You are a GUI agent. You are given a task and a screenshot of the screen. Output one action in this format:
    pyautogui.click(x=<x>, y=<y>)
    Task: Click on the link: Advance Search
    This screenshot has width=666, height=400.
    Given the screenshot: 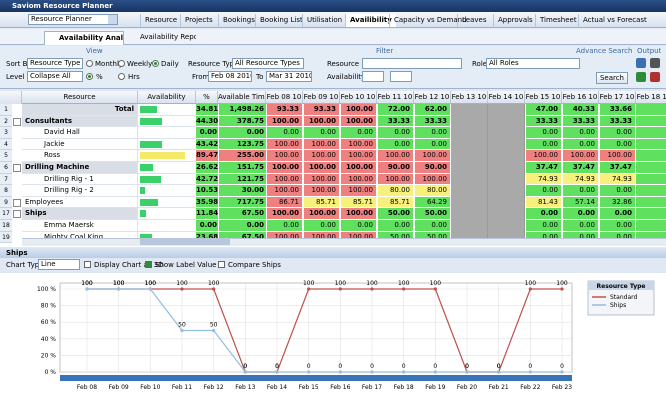 What is the action you would take?
    pyautogui.click(x=604, y=51)
    